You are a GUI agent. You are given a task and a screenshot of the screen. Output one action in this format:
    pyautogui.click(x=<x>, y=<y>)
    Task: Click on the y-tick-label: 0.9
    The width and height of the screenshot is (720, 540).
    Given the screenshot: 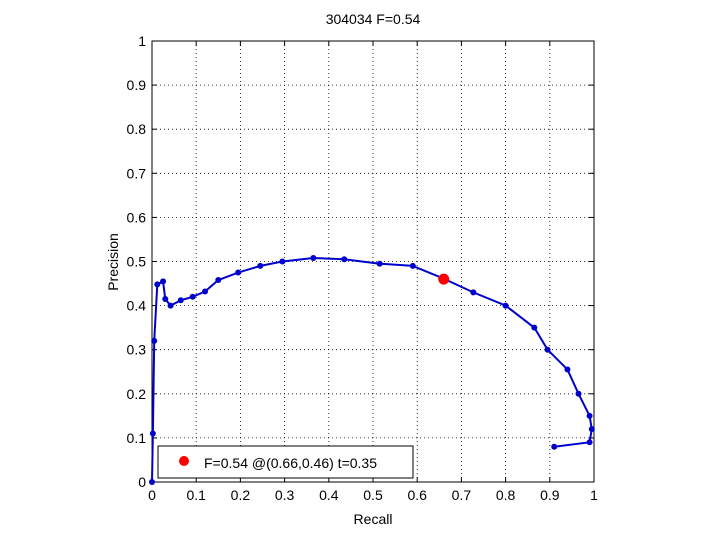 What is the action you would take?
    pyautogui.click(x=137, y=85)
    